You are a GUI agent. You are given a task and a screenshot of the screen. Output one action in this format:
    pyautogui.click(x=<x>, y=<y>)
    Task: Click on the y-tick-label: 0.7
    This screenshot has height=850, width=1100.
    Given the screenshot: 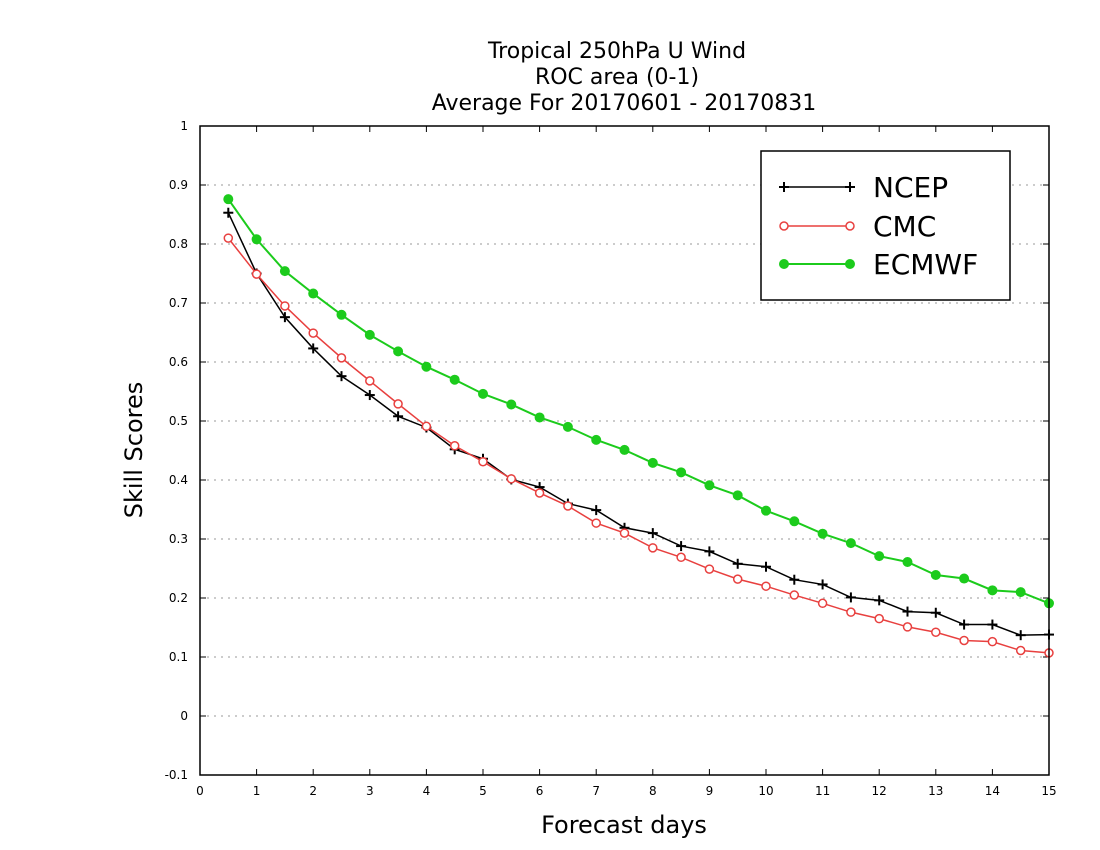 What is the action you would take?
    pyautogui.click(x=178, y=303)
    